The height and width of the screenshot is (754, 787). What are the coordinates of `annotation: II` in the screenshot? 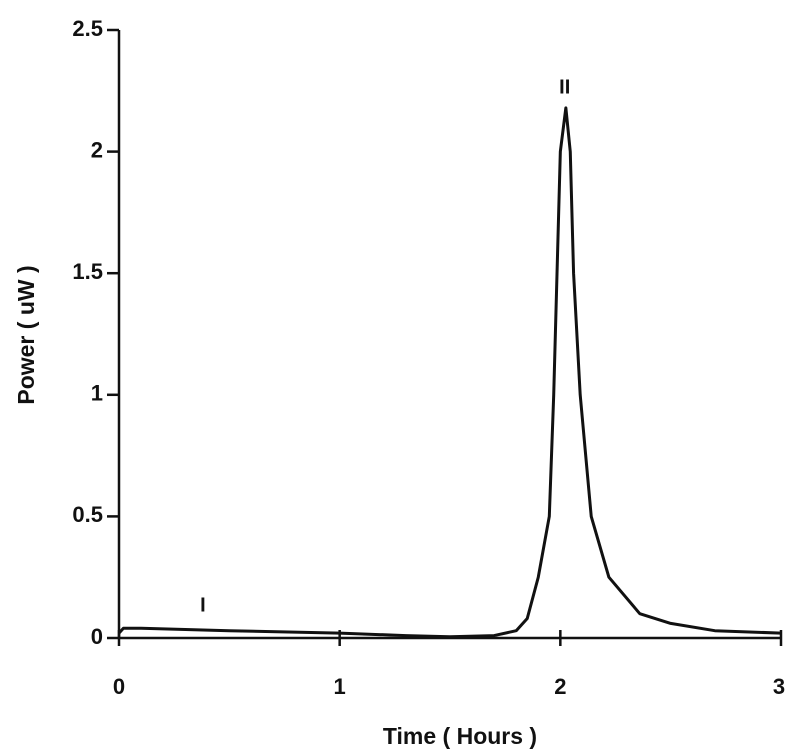 It's located at (564, 88).